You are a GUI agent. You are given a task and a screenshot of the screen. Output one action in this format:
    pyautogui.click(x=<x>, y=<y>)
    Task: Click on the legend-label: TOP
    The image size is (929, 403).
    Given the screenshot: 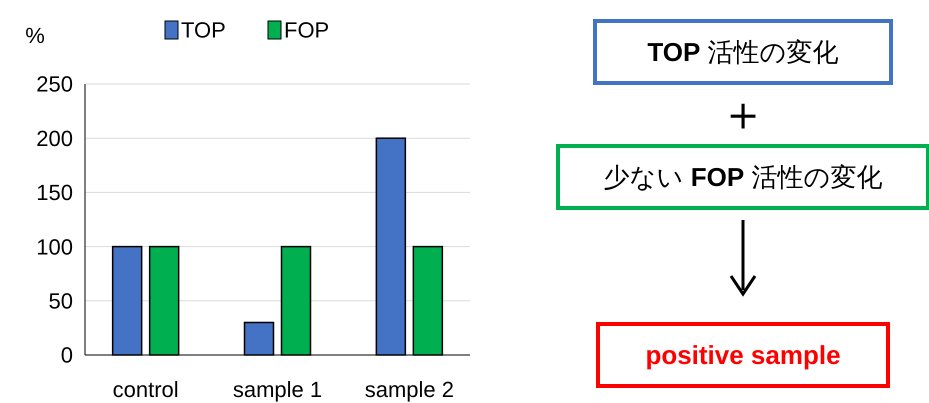 What is the action you would take?
    pyautogui.click(x=203, y=30)
    